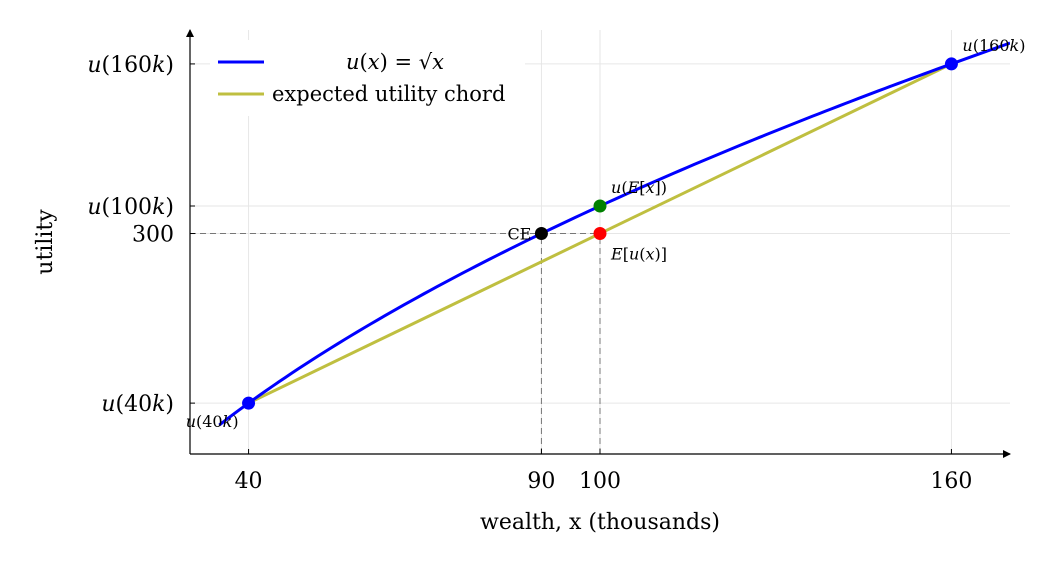 The height and width of the screenshot is (572, 1039). I want to click on x-tick-label: 90, so click(541, 481).